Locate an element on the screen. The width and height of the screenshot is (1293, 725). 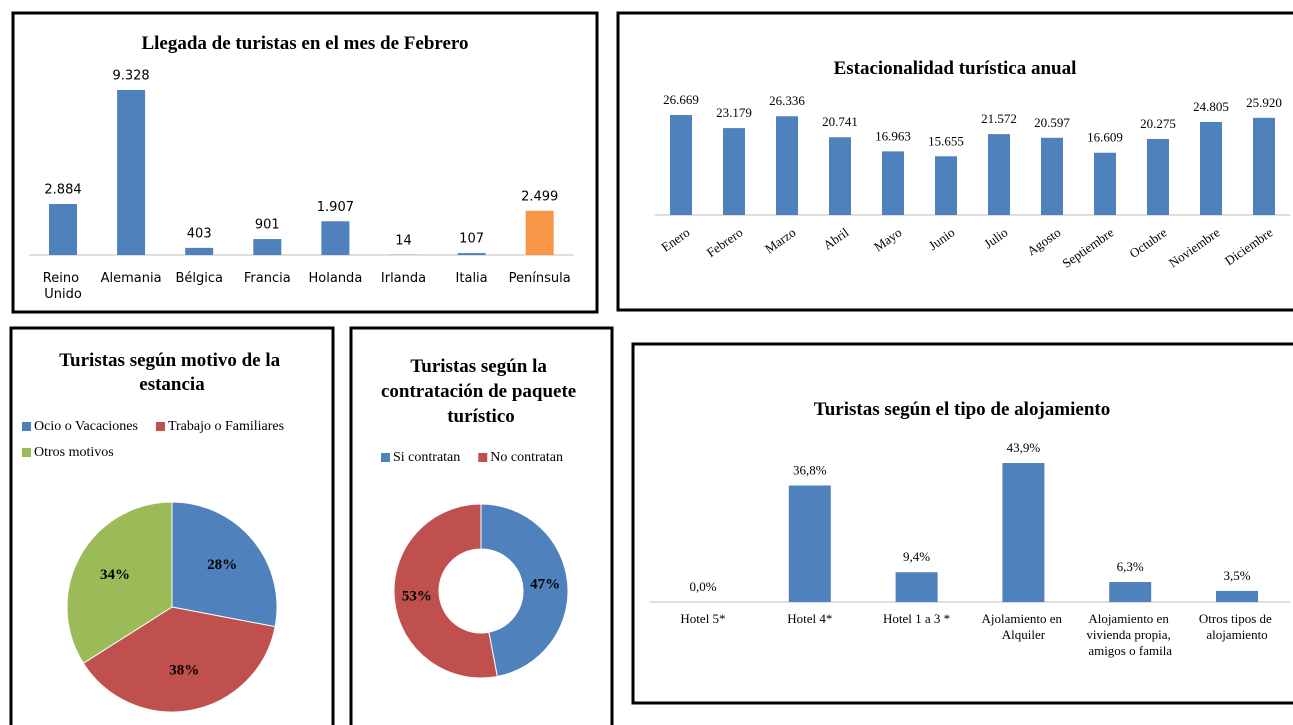
x-tick-label: Irlanda is located at coordinates (403, 278).